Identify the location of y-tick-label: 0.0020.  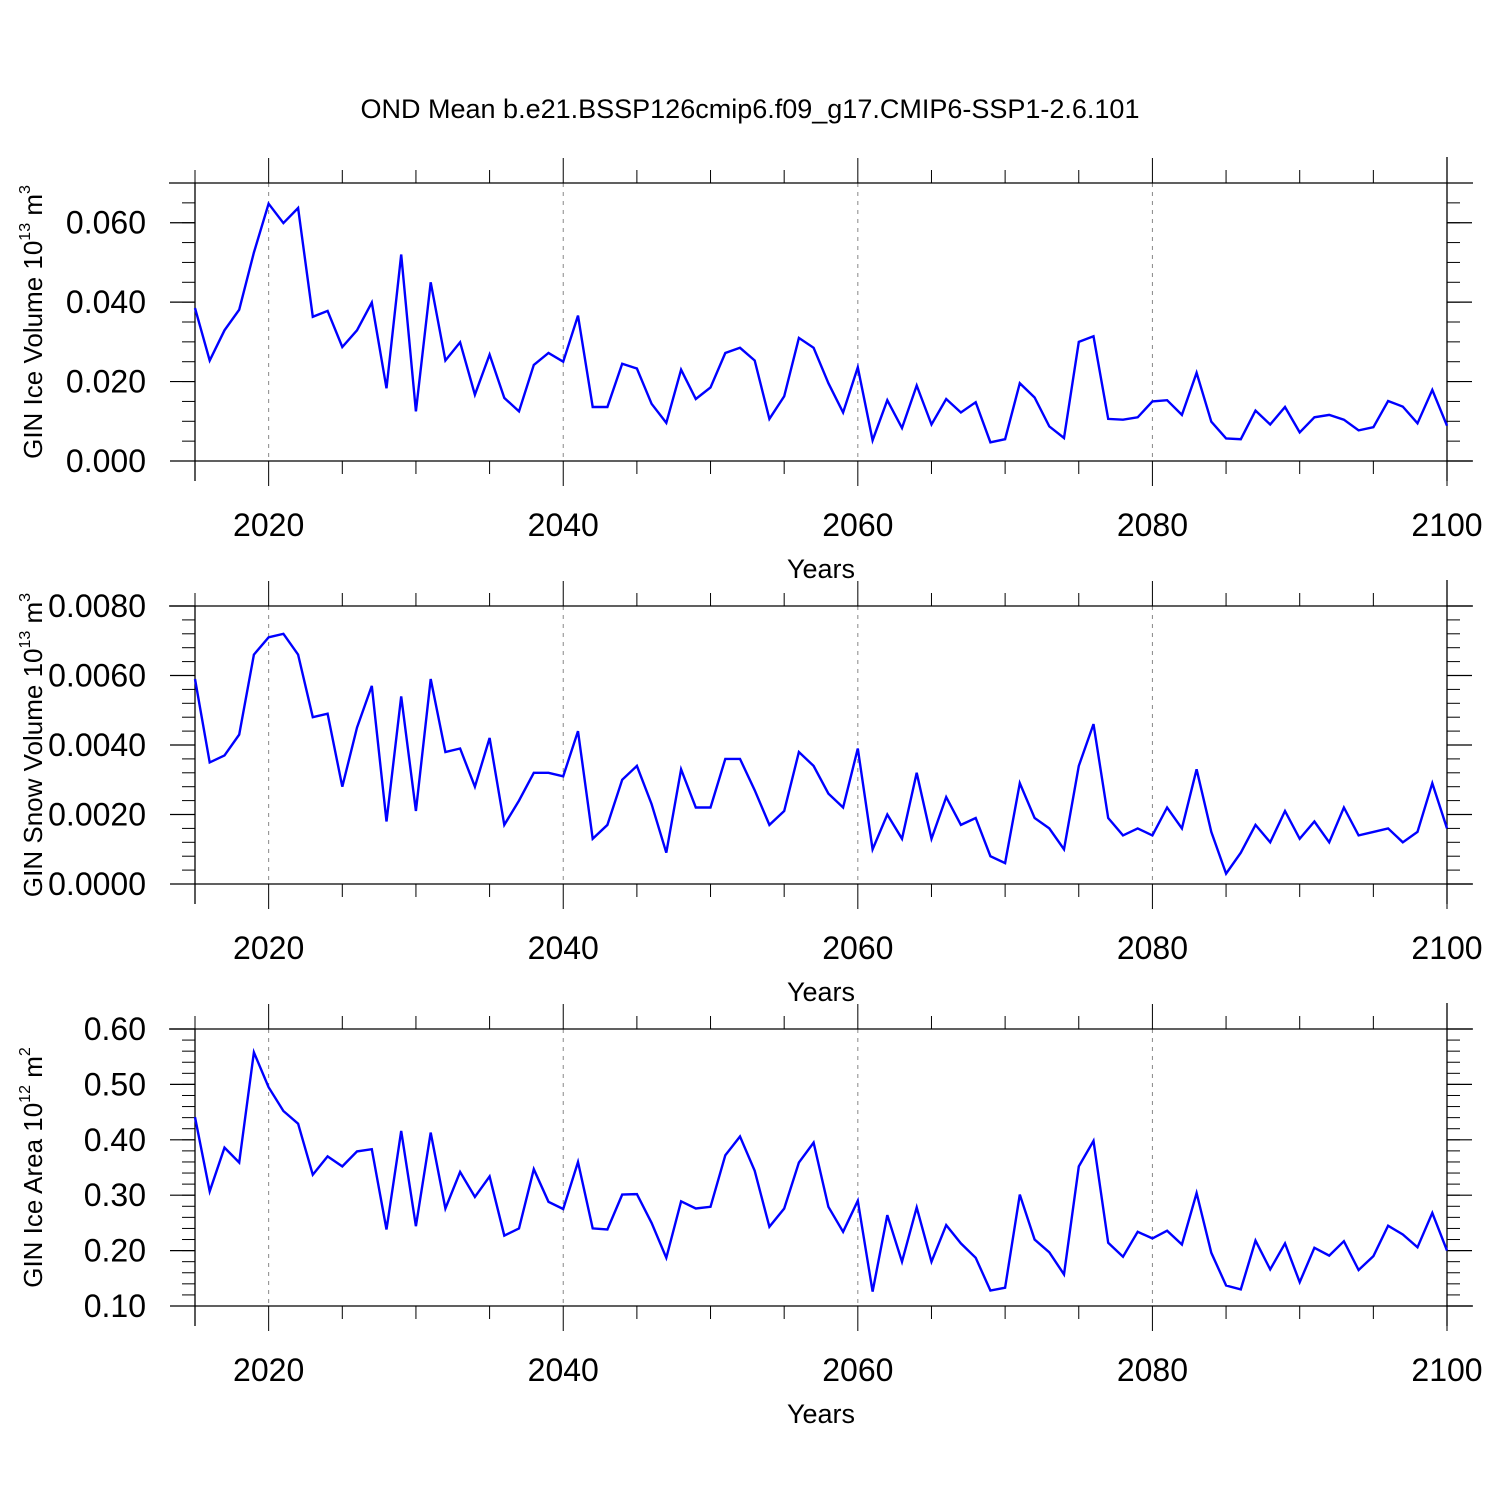
(97, 815).